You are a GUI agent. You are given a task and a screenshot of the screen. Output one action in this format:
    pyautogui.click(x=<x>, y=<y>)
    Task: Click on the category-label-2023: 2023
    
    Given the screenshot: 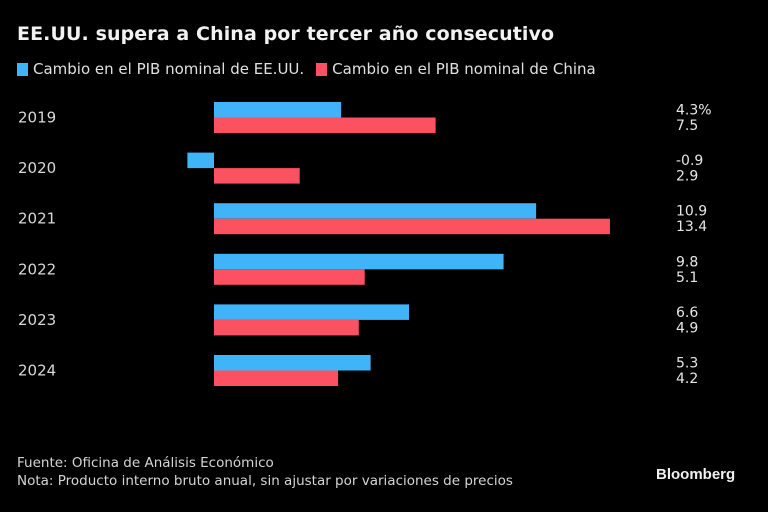 What is the action you would take?
    pyautogui.click(x=37, y=320)
    